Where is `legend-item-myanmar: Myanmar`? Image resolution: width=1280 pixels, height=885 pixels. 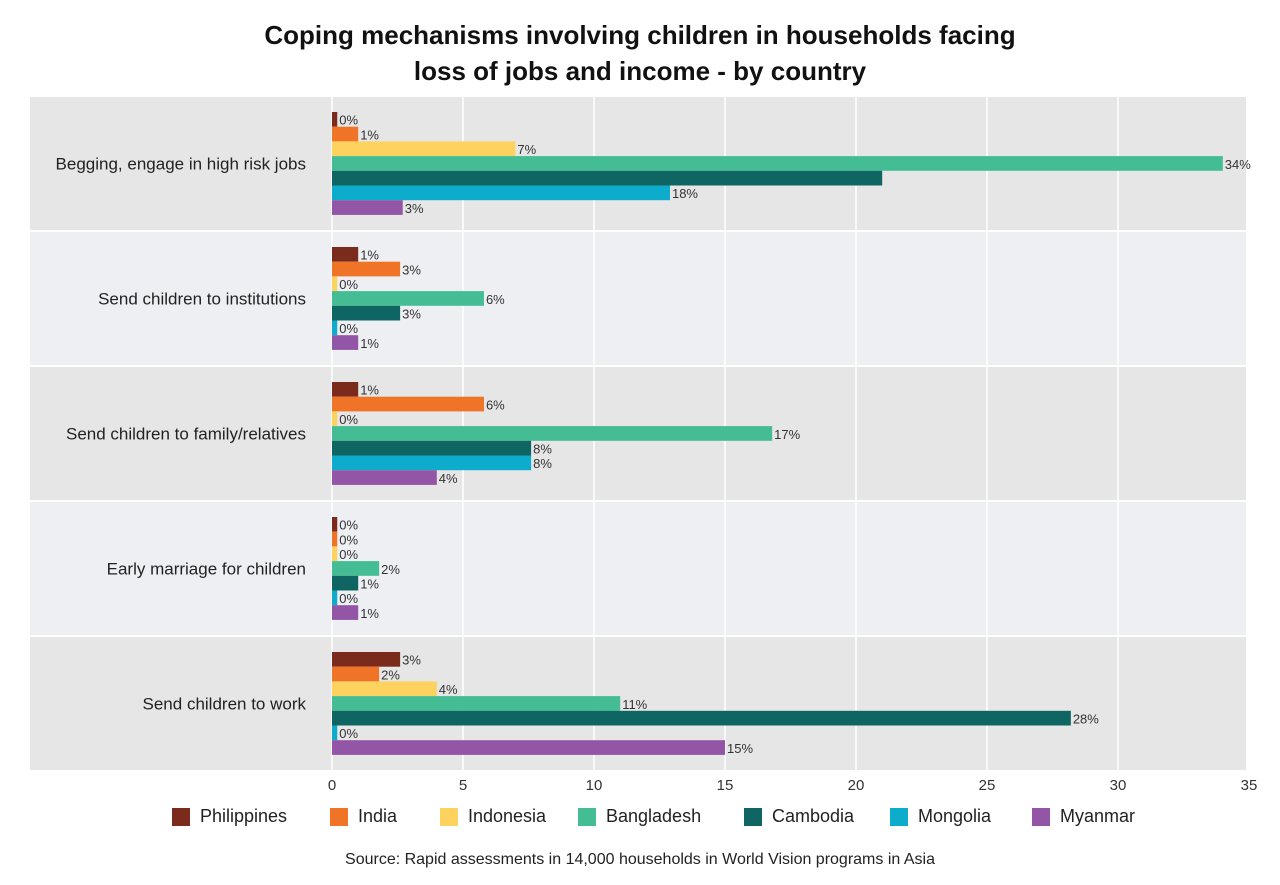 legend-item-myanmar: Myanmar is located at coordinates (1083, 816).